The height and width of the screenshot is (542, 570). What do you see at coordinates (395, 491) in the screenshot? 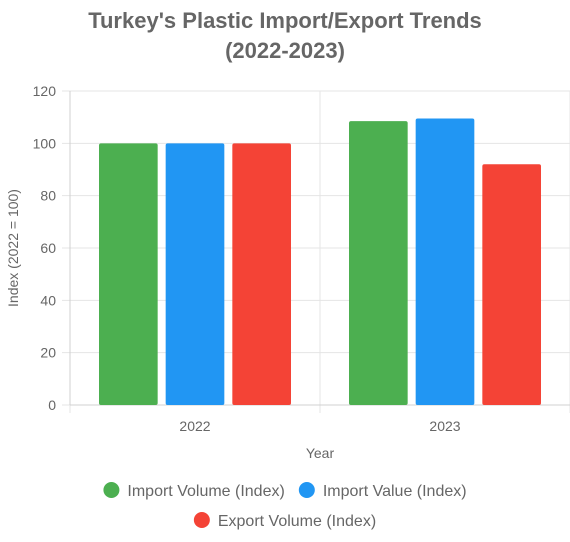
I see `legend-label: Import Value (Index)` at bounding box center [395, 491].